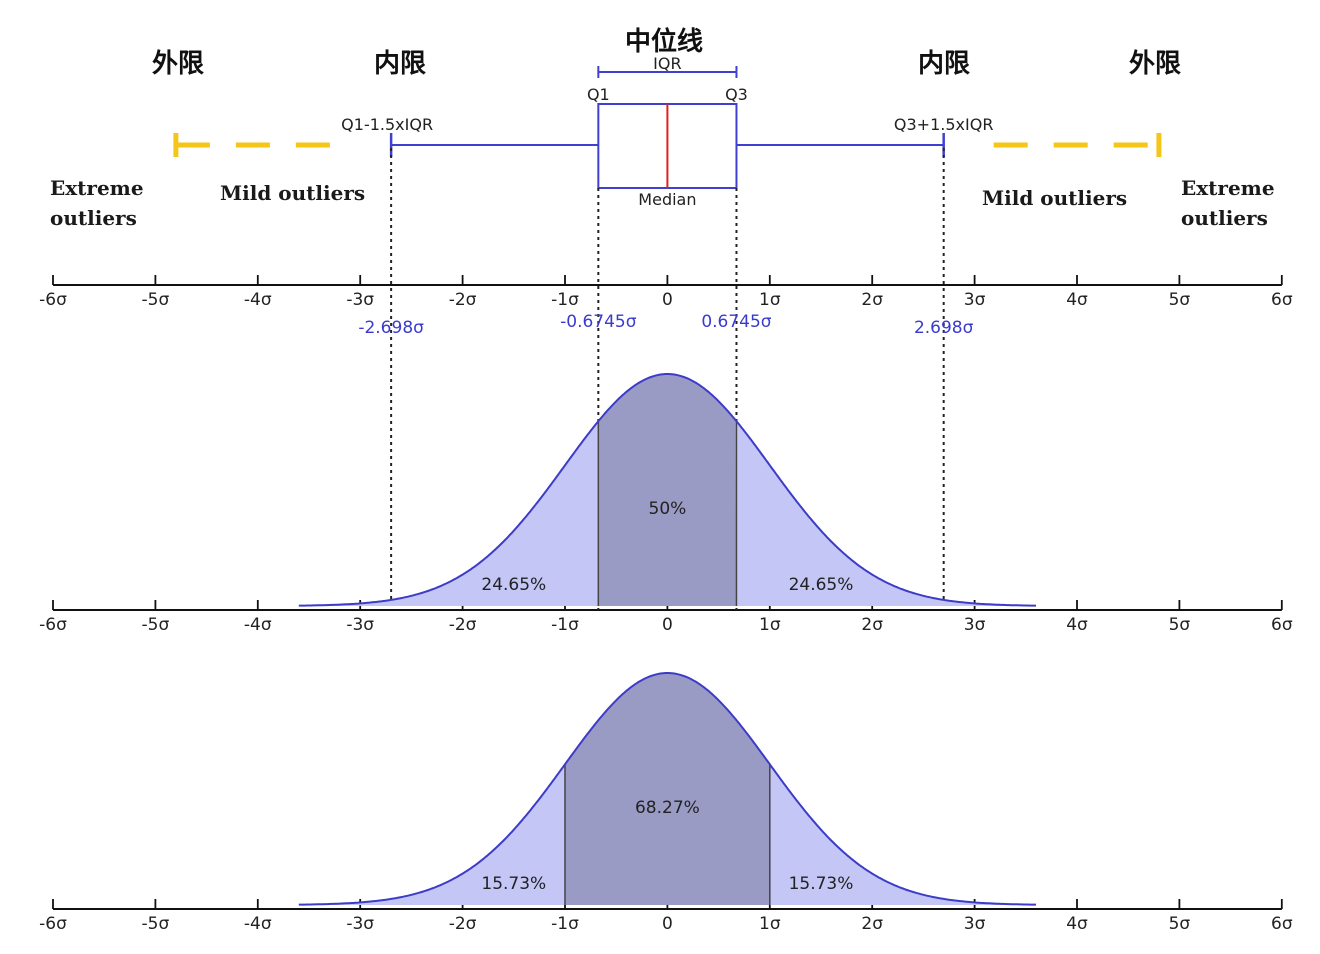  What do you see at coordinates (664, 41) in the screenshot?
I see `median-line-label: 中位线` at bounding box center [664, 41].